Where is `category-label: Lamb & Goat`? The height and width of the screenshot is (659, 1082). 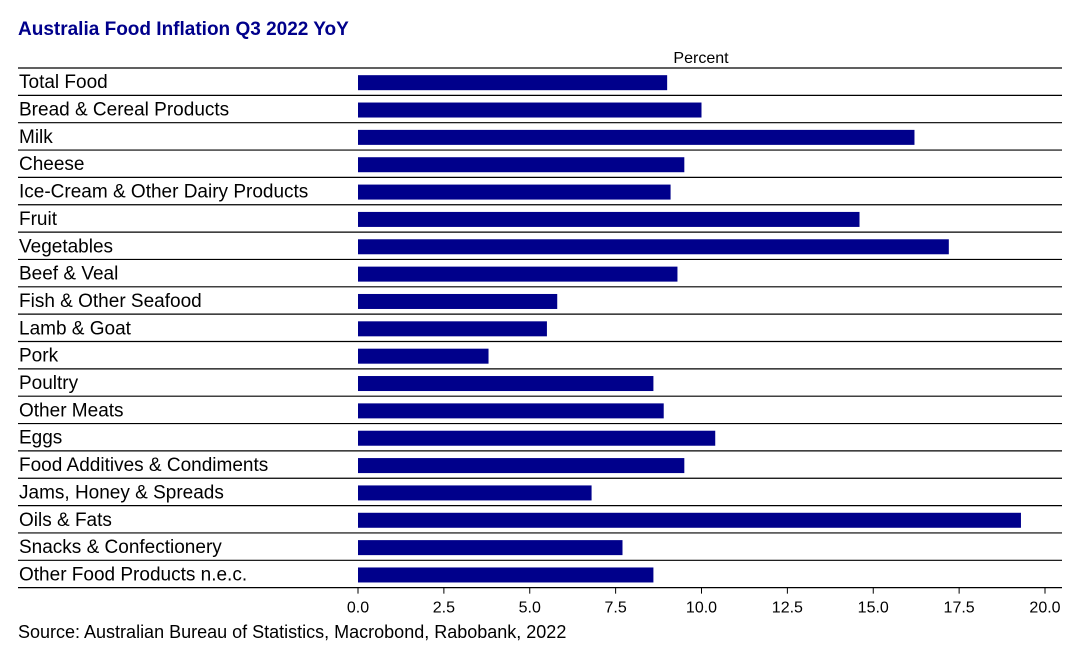 category-label: Lamb & Goat is located at coordinates (75, 328).